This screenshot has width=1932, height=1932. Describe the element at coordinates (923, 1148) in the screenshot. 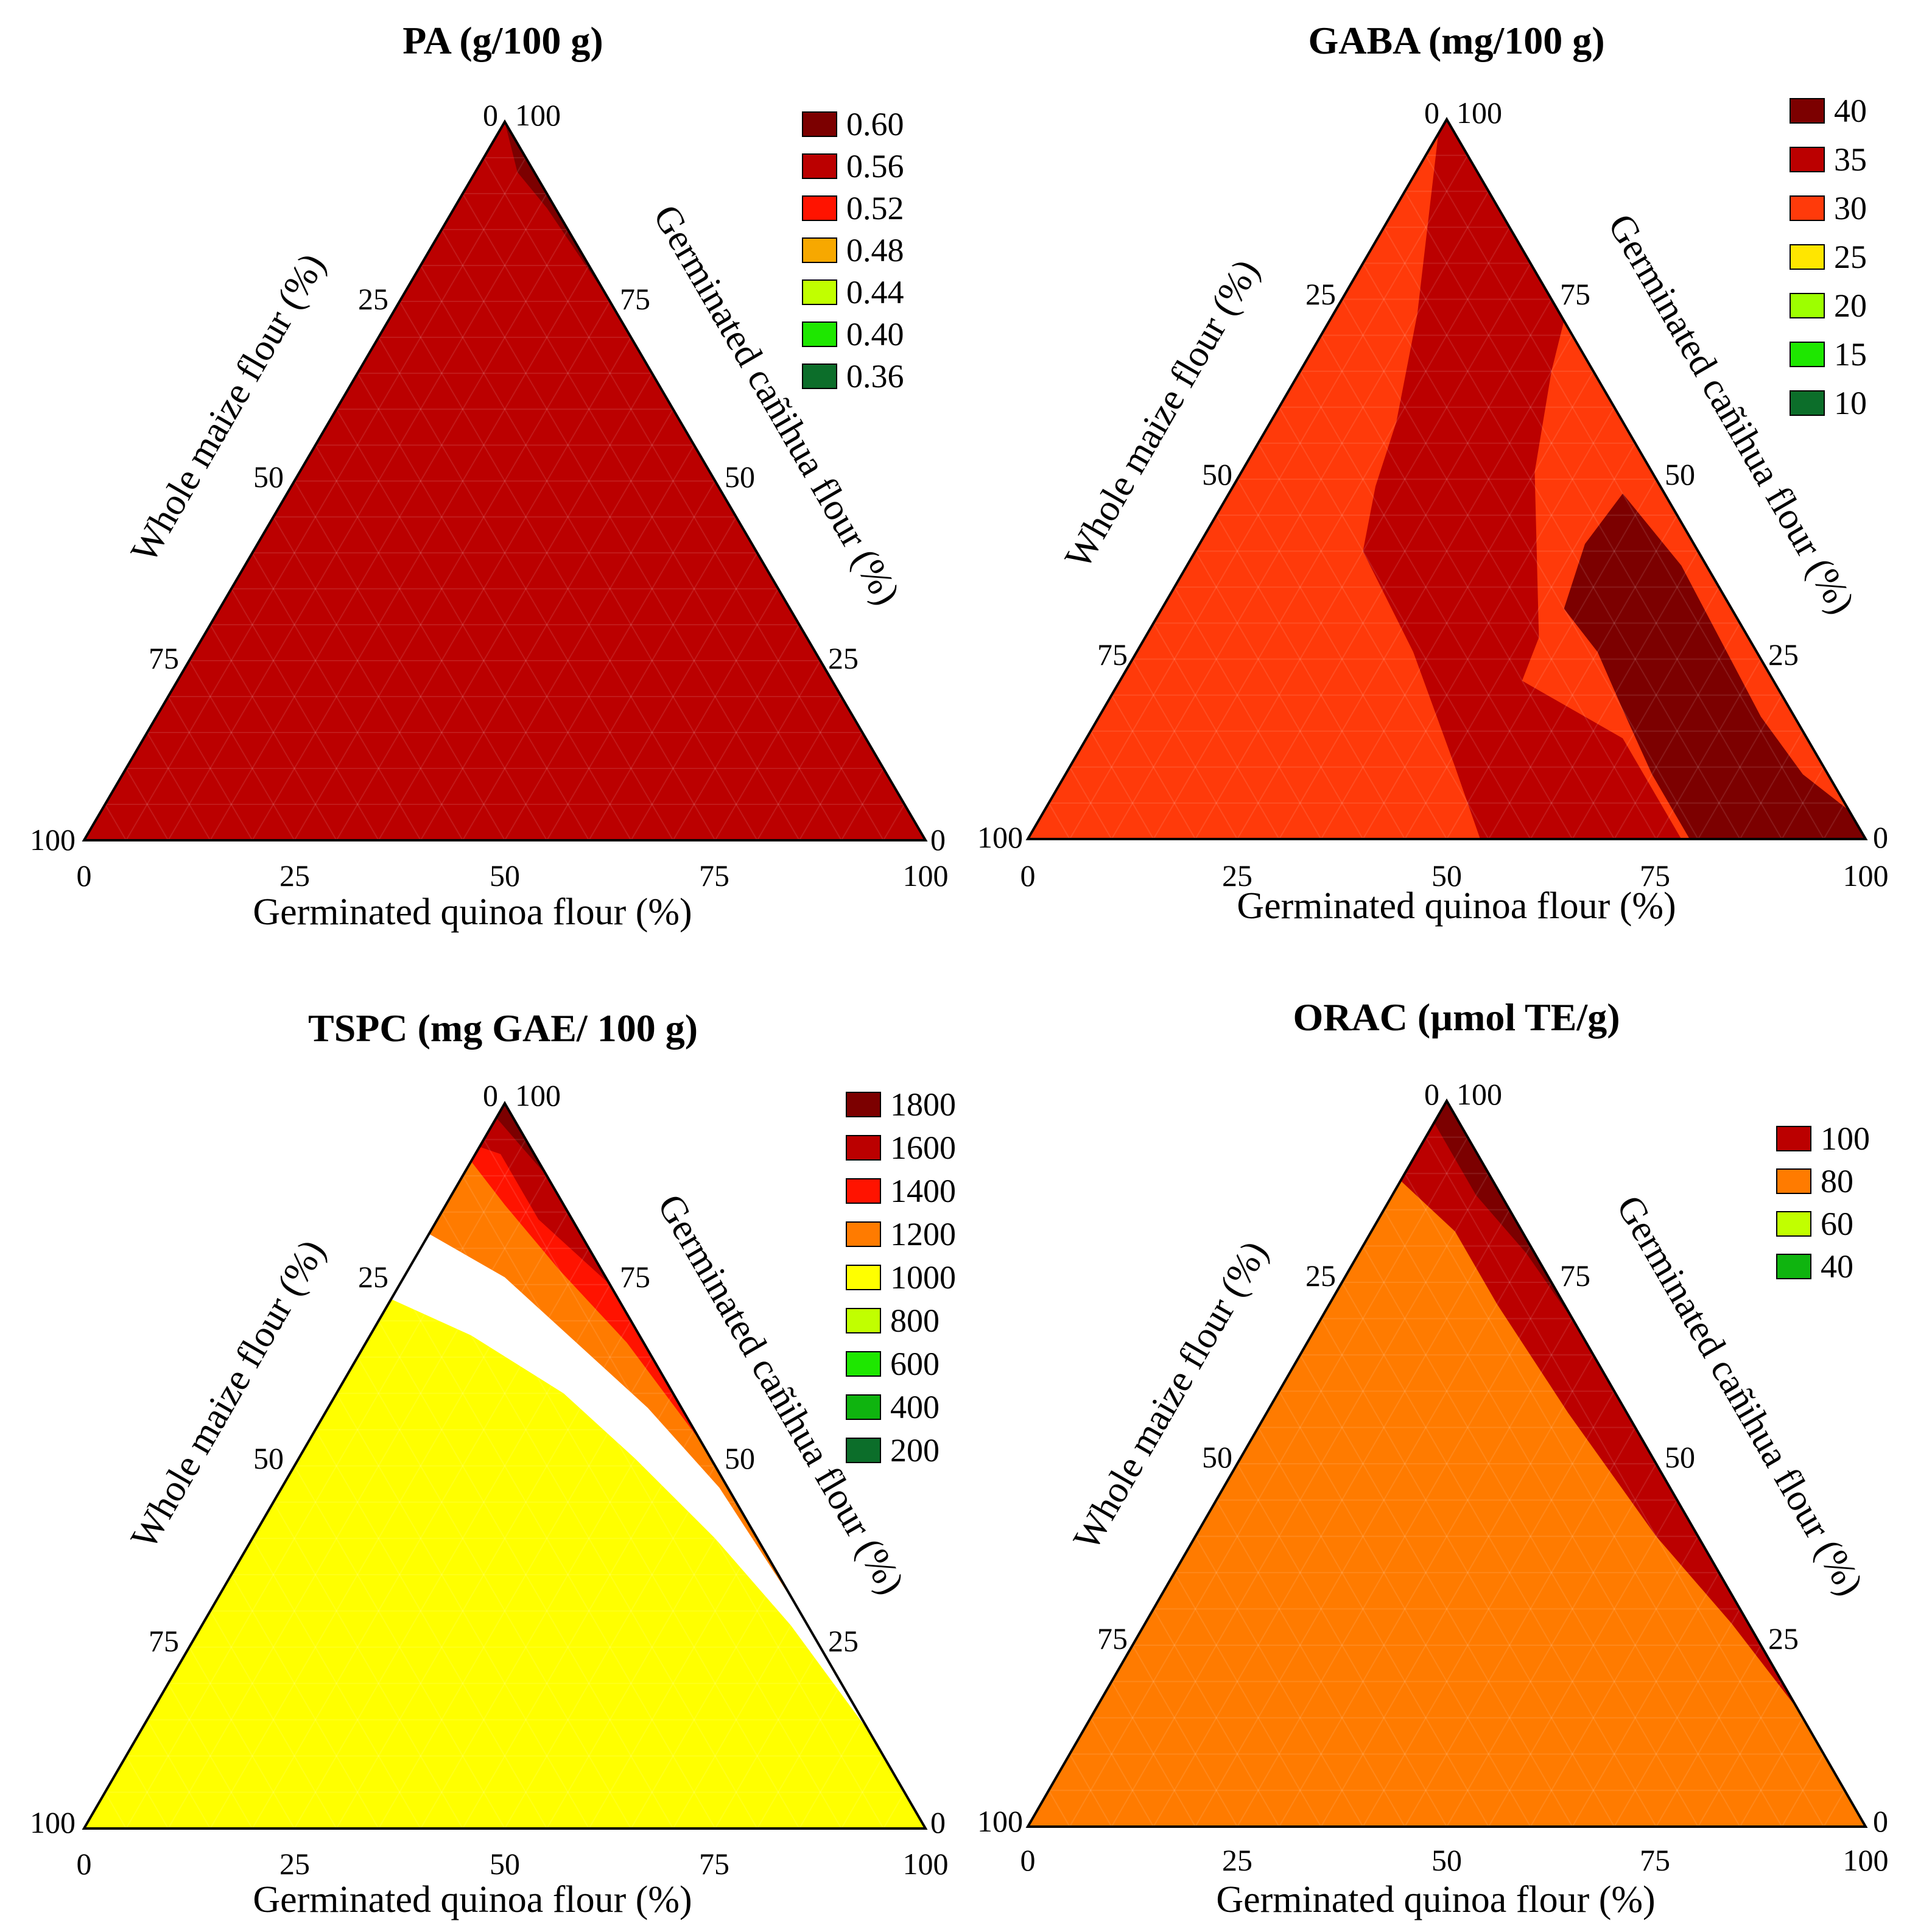

I see `legend-label: 1600` at that location.